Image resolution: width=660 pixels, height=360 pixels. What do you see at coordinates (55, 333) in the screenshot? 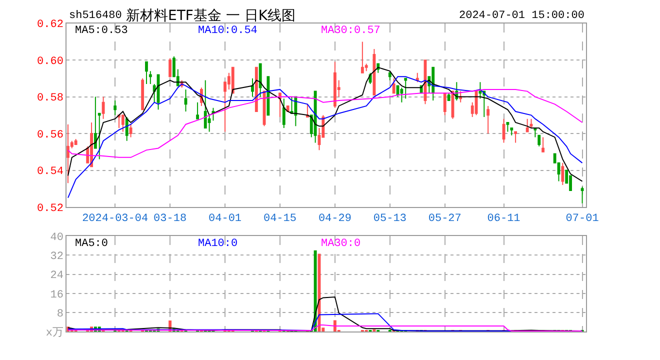
I see `y-tick-label: x万` at bounding box center [55, 333].